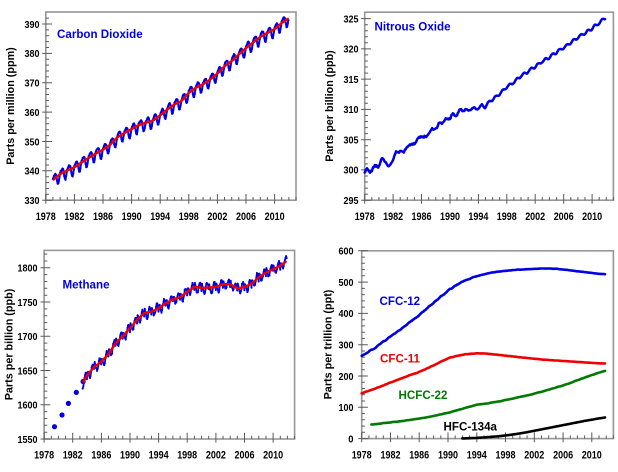 The image size is (618, 472). What do you see at coordinates (32, 201) in the screenshot?
I see `svg-text: 330` at bounding box center [32, 201].